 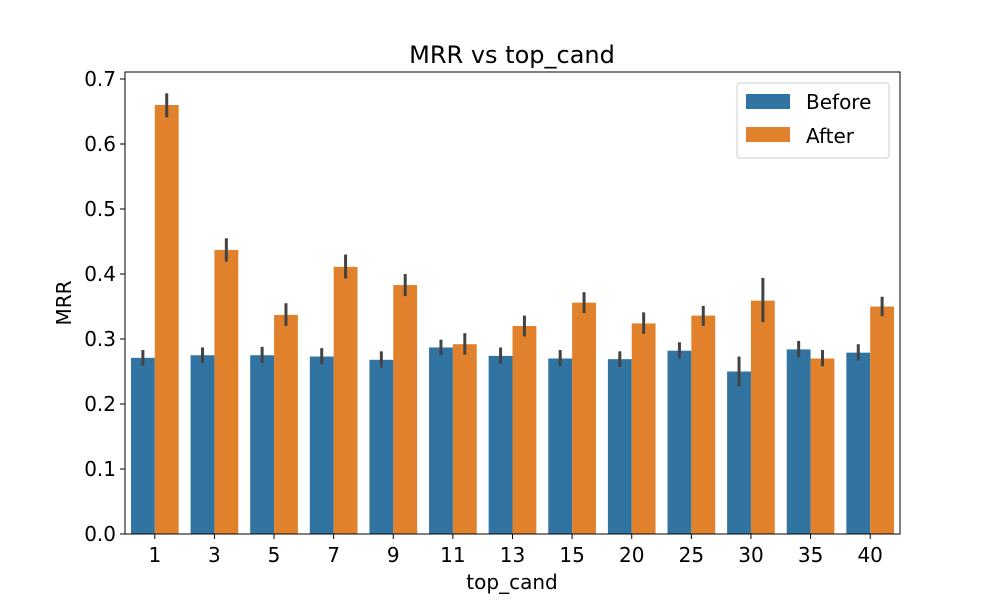 I want to click on y-tick-label: 0.1, so click(x=100, y=469).